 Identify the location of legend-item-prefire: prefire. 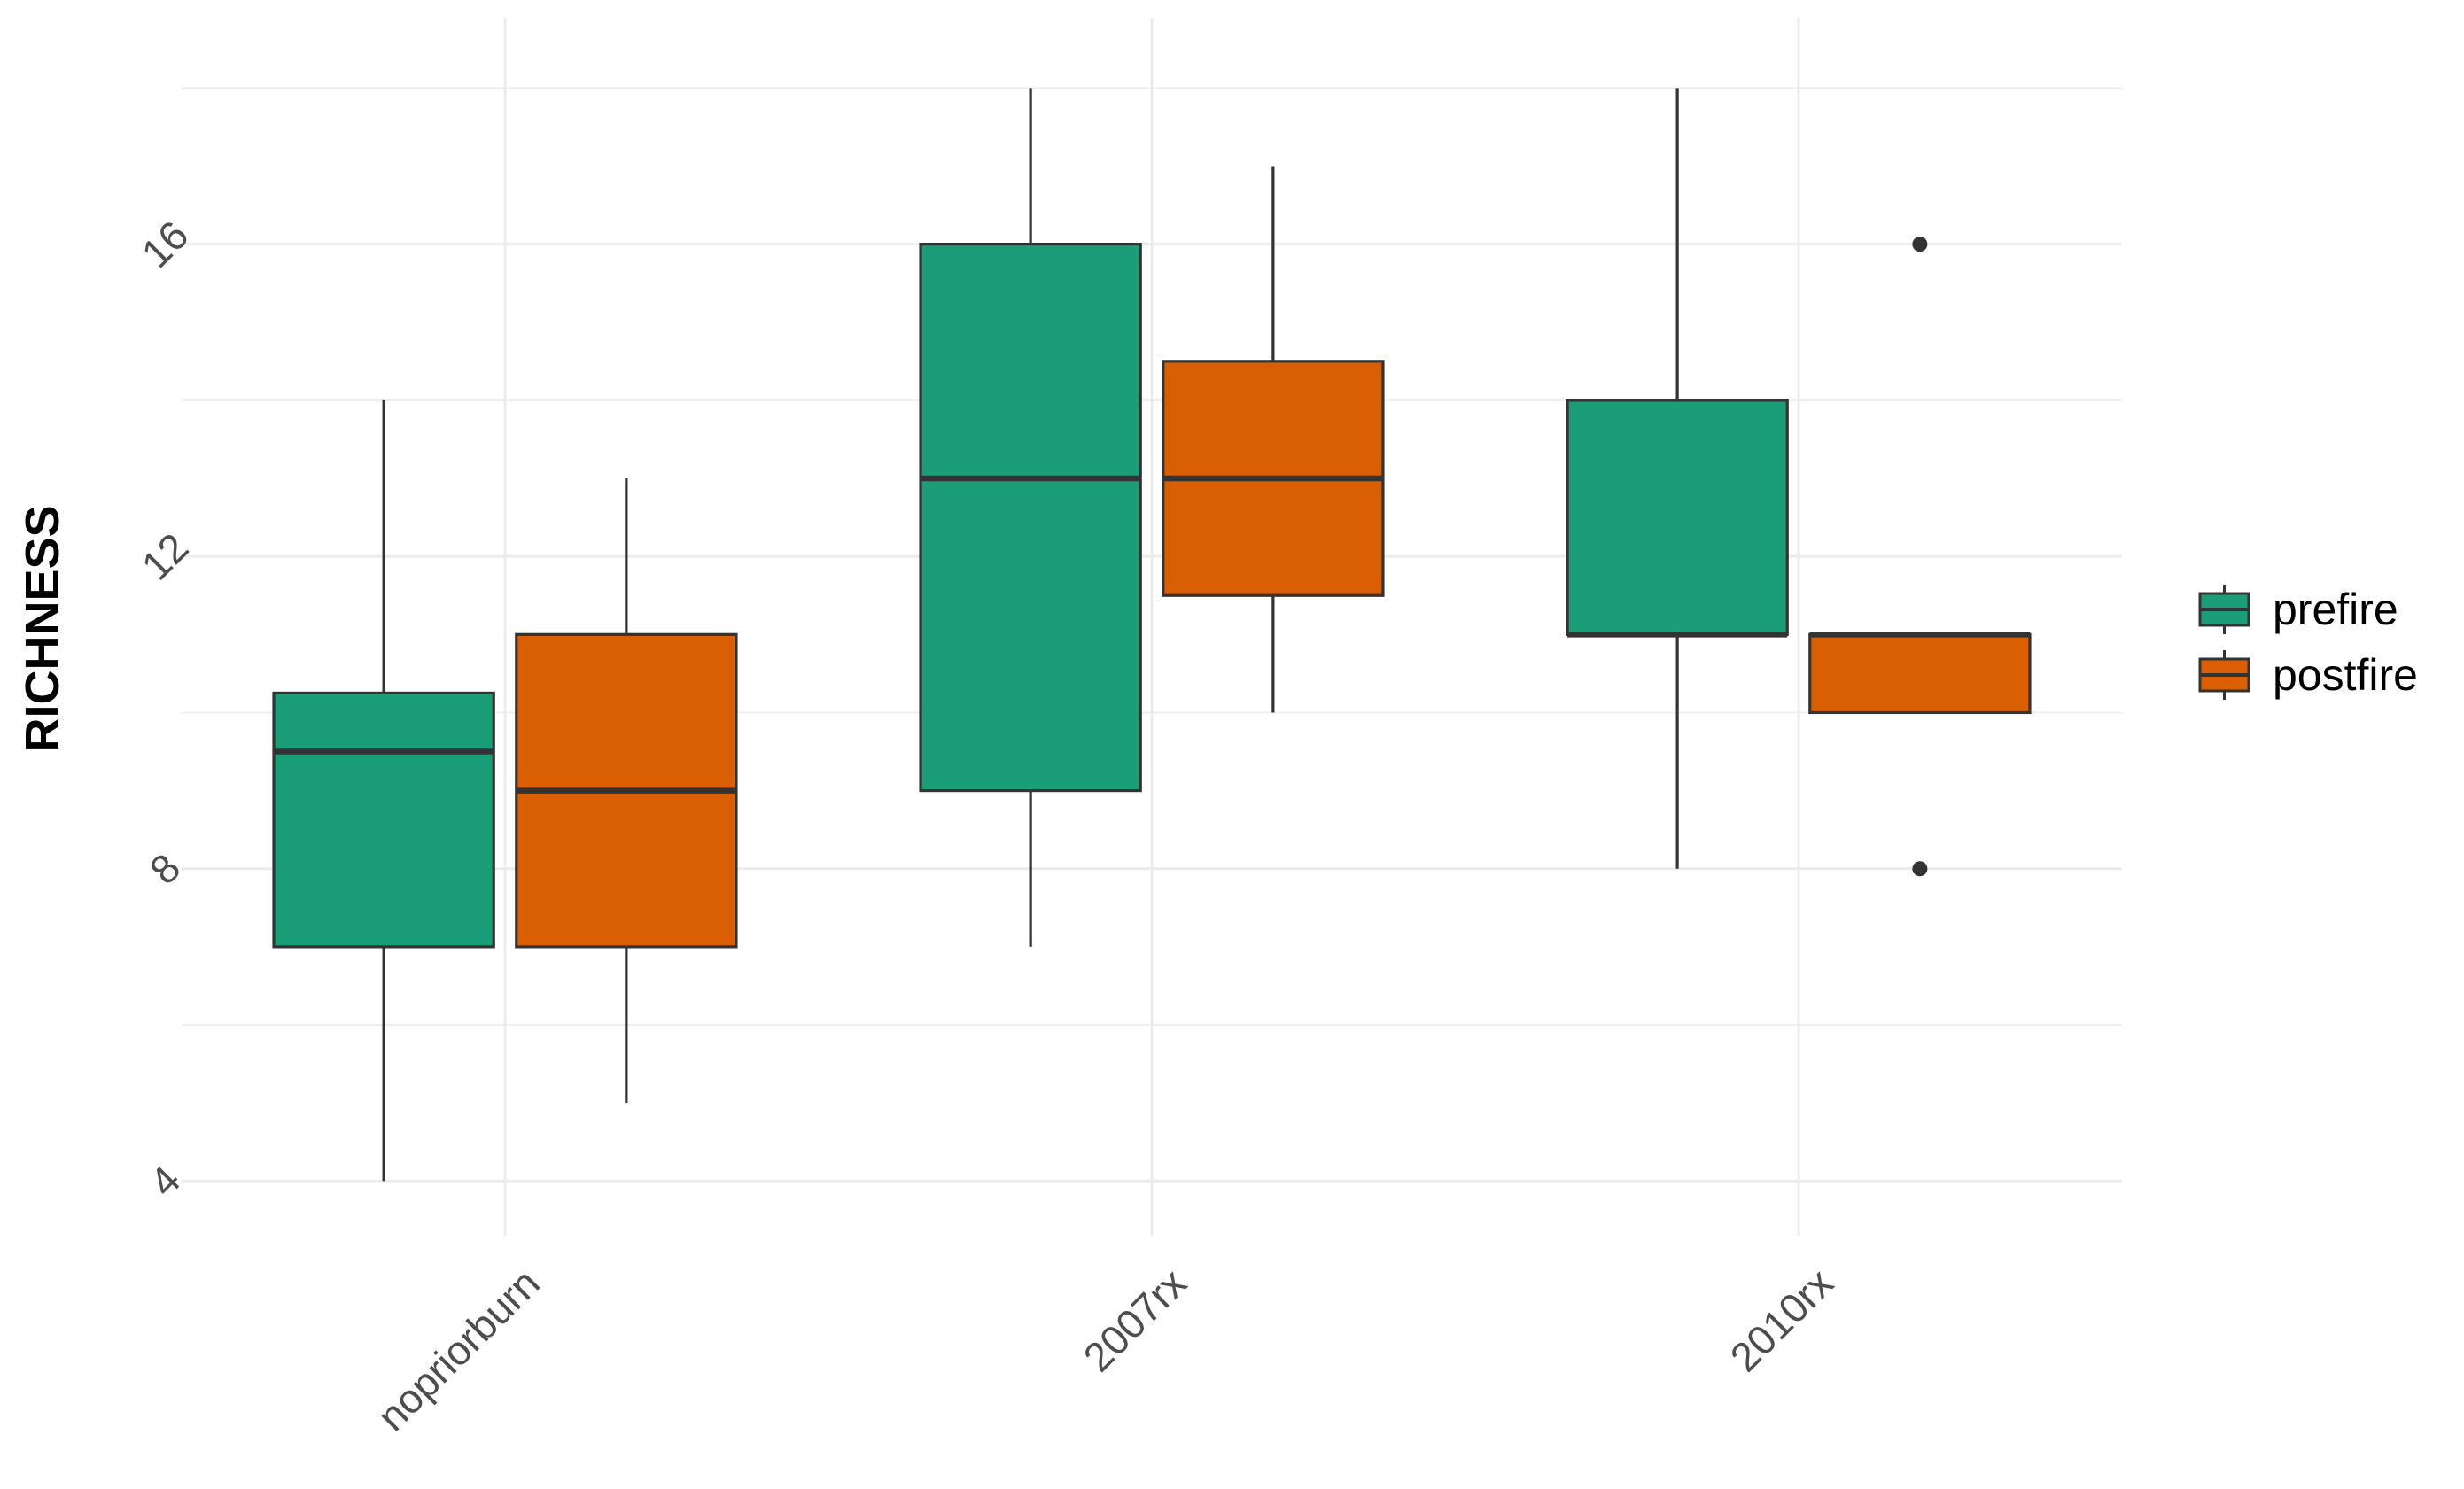
(2298, 609).